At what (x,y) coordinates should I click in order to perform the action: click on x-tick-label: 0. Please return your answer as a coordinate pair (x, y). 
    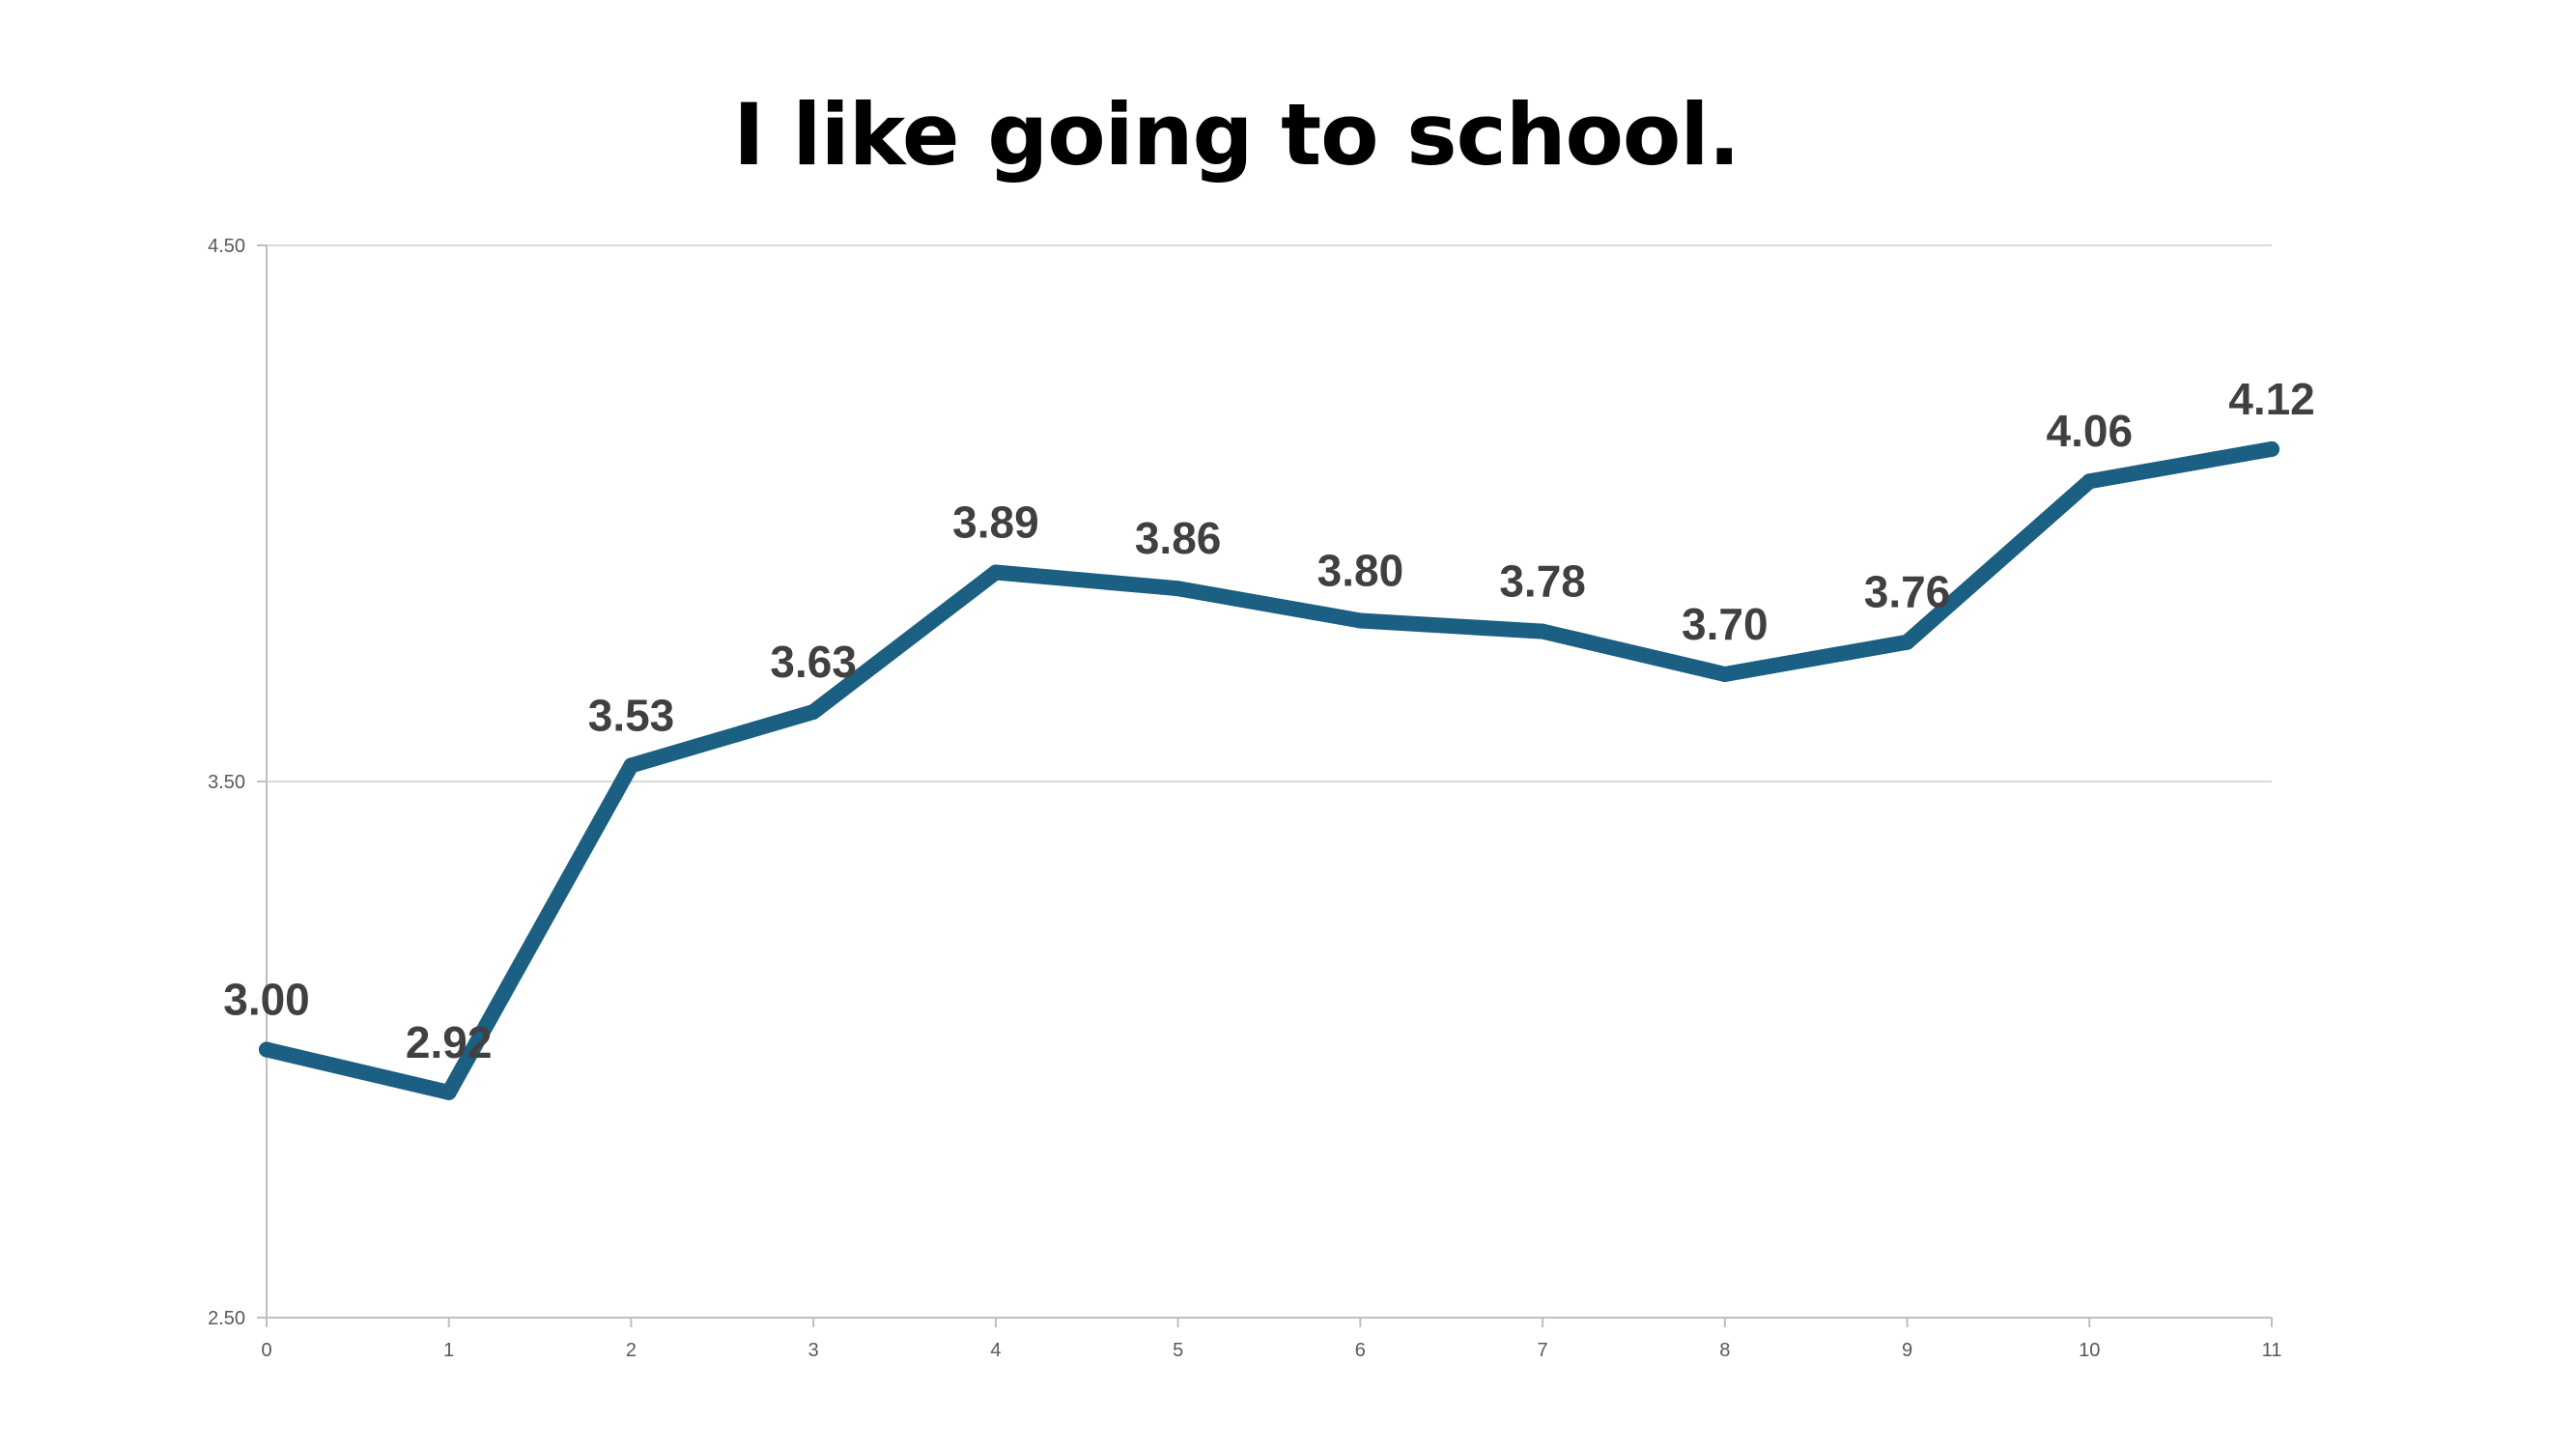
    Looking at the image, I should click on (266, 1350).